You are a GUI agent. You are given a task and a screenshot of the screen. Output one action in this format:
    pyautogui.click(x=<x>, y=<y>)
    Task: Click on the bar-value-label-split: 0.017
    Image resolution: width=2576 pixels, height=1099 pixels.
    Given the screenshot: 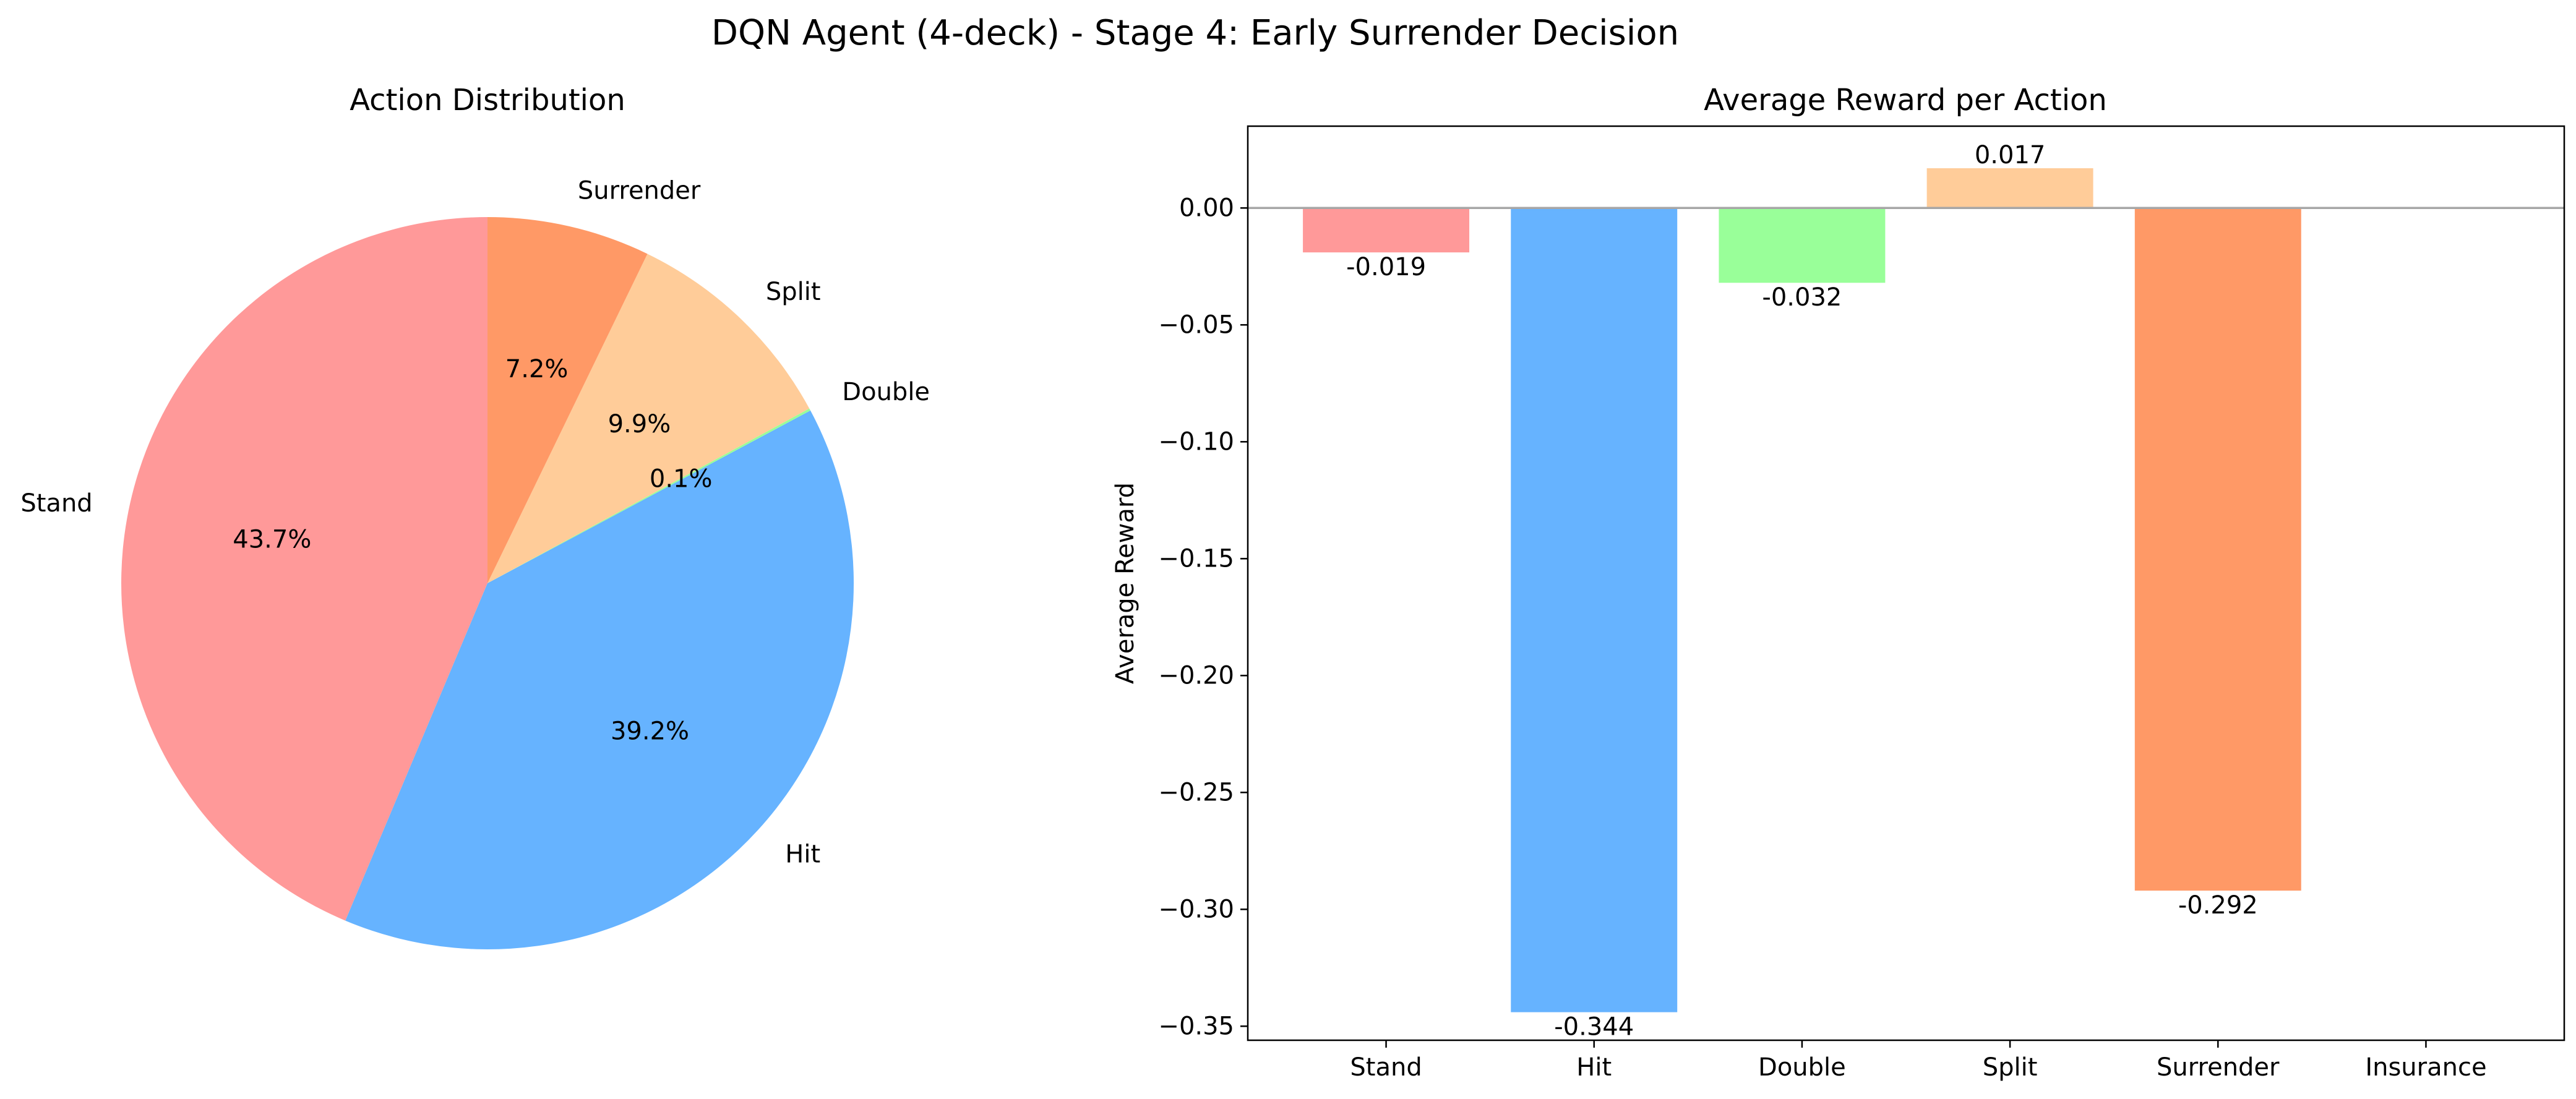 What is the action you would take?
    pyautogui.click(x=2010, y=155)
    